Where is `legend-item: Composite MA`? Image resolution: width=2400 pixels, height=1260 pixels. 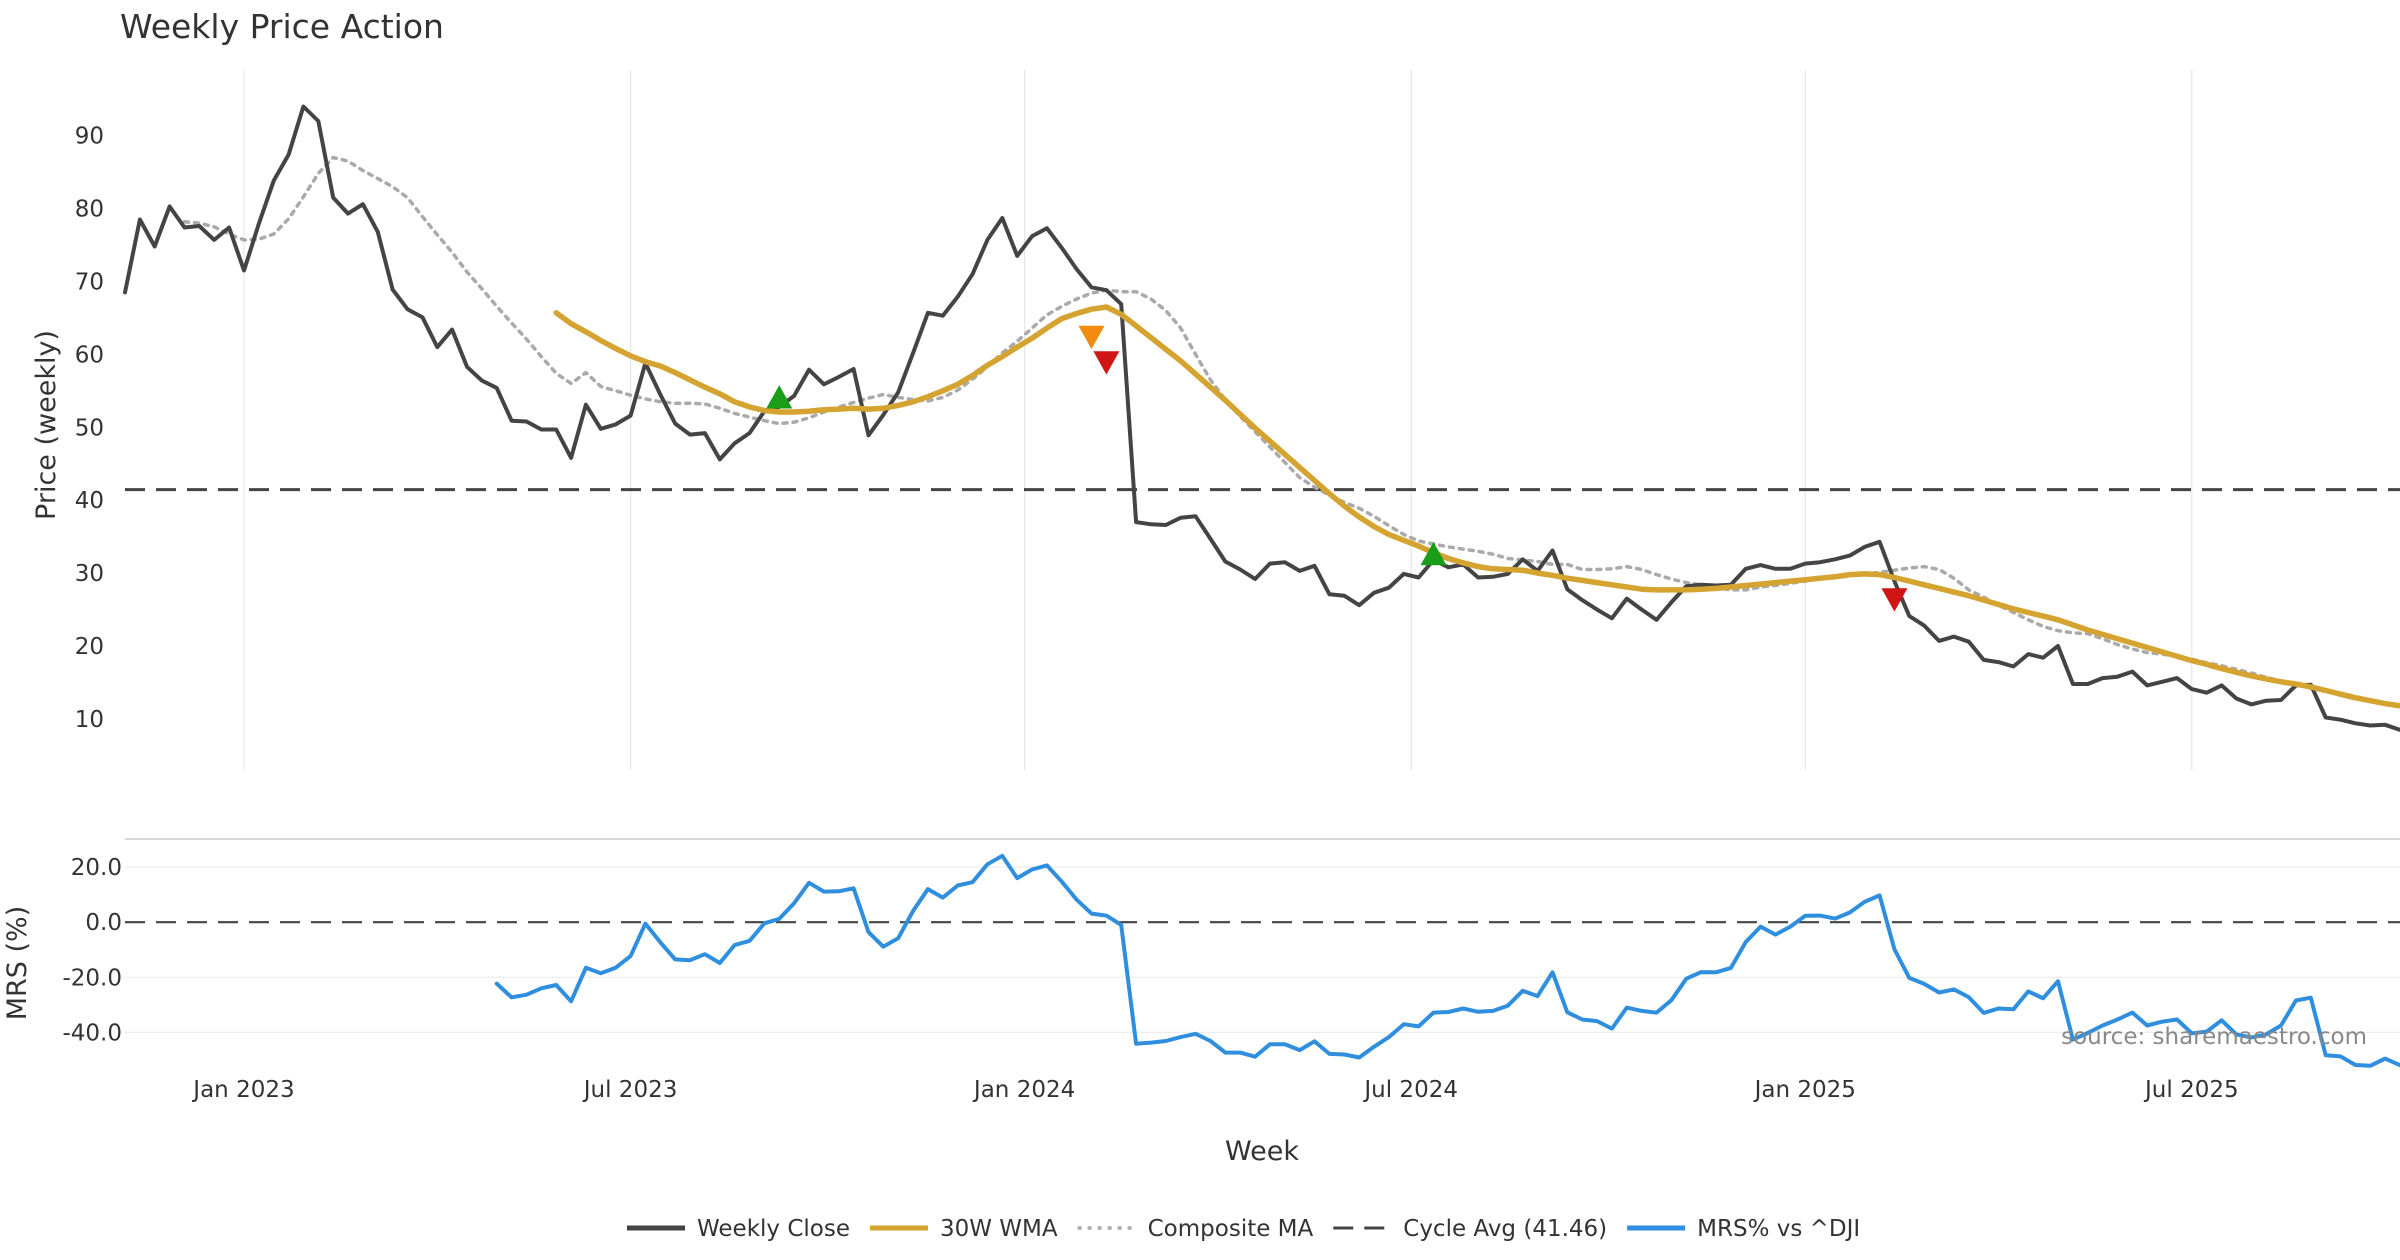
legend-item: Composite MA is located at coordinates (1195, 1229).